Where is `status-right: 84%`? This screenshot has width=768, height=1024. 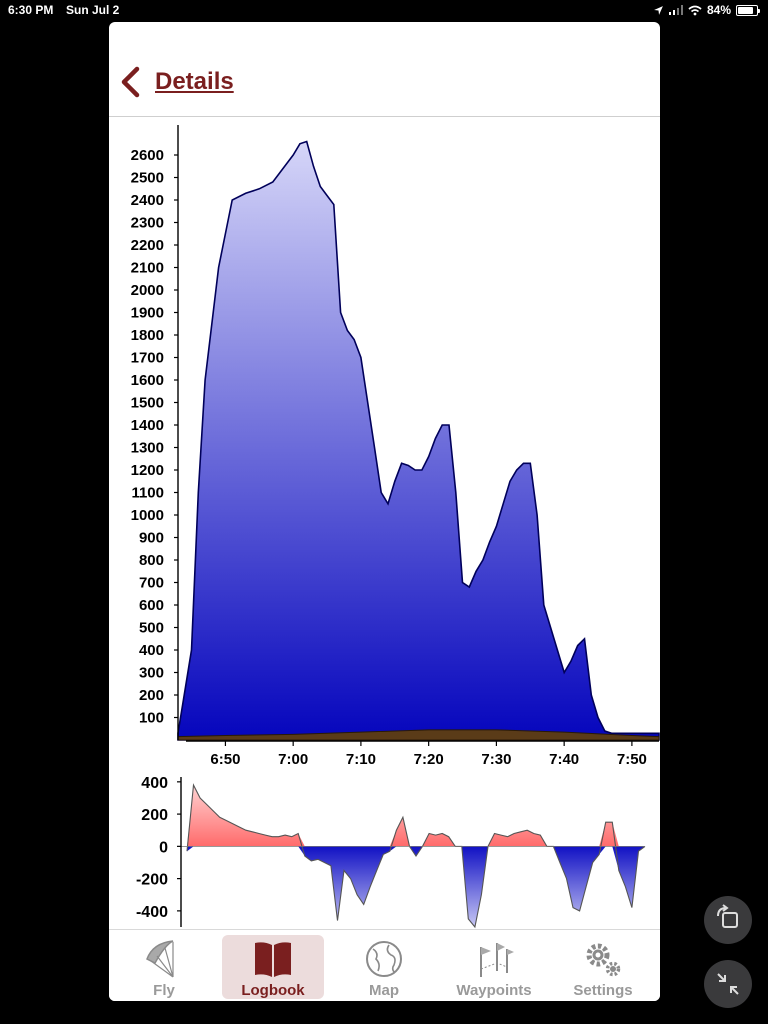 status-right: 84% is located at coordinates (706, 10).